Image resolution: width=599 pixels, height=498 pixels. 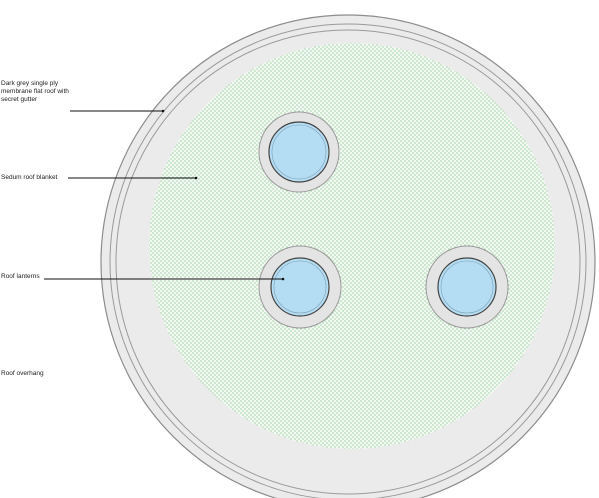 I want to click on leader-lanterns, so click(x=164, y=279).